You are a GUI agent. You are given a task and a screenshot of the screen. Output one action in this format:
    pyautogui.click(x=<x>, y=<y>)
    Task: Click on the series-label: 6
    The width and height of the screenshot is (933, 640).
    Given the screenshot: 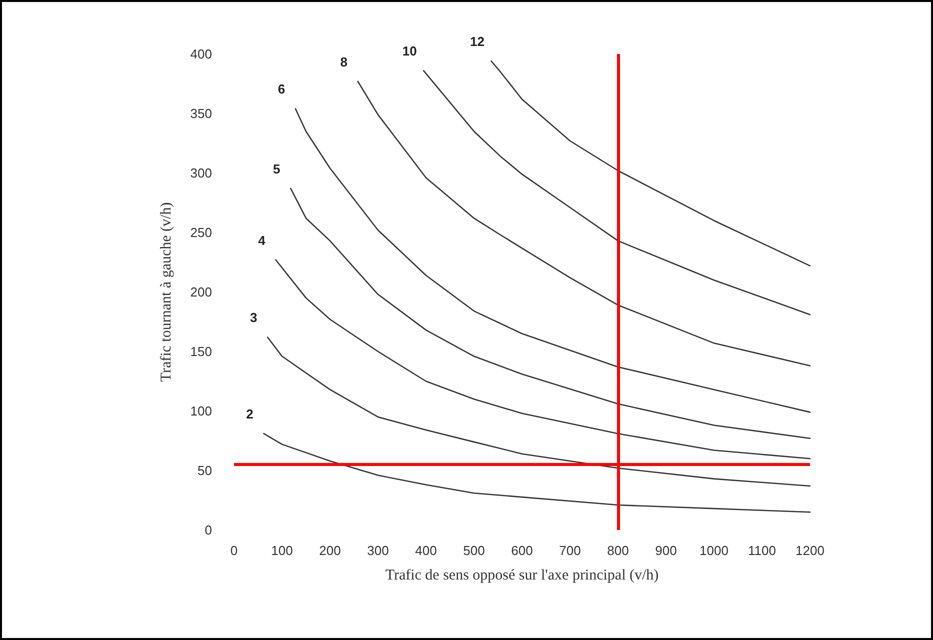 What is the action you would take?
    pyautogui.click(x=282, y=89)
    